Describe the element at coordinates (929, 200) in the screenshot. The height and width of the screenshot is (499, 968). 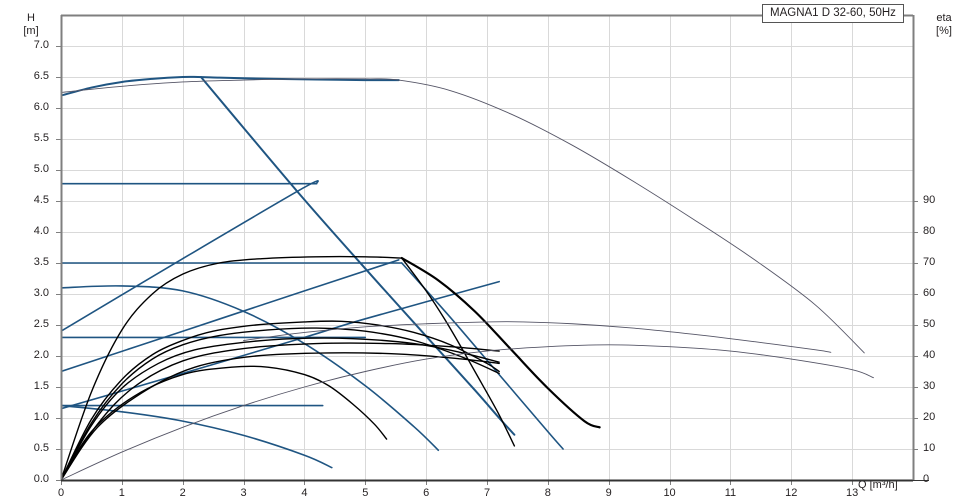
I see `y-tick-label-right: 90` at that location.